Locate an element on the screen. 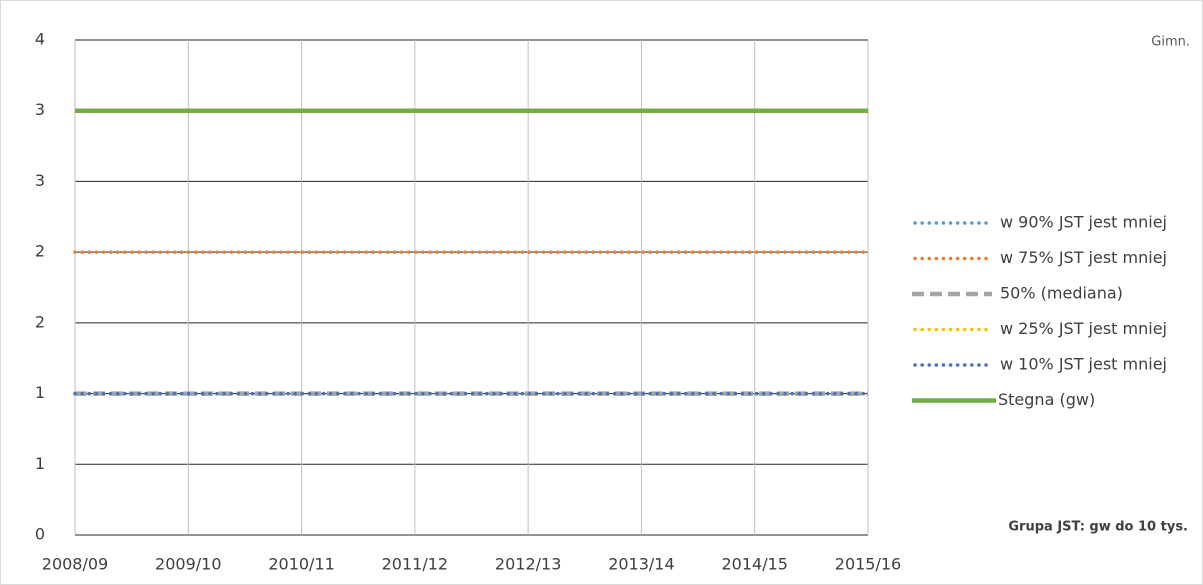 The width and height of the screenshot is (1203, 585). legend-label: 50% (mediana) is located at coordinates (1061, 293).